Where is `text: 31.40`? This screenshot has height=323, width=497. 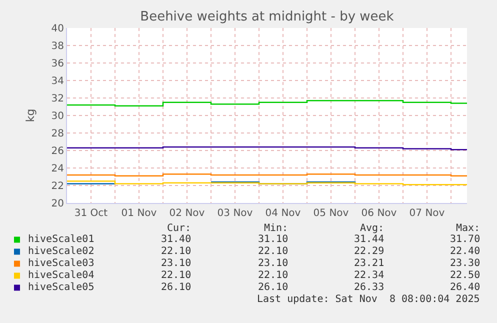 text: 31.40 is located at coordinates (176, 239).